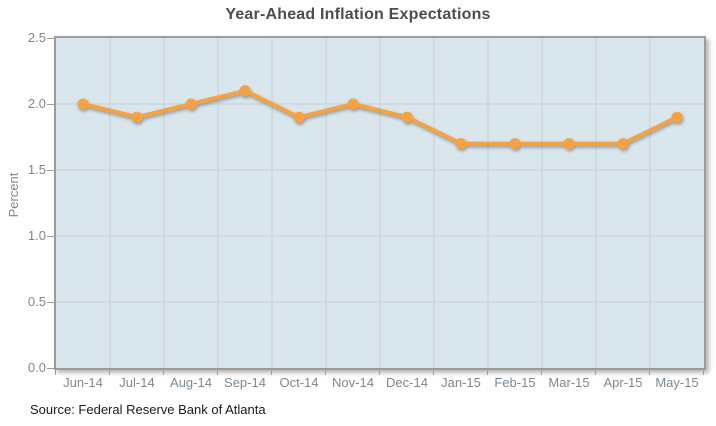 The width and height of the screenshot is (716, 426). I want to click on series-group, so click(380, 117).